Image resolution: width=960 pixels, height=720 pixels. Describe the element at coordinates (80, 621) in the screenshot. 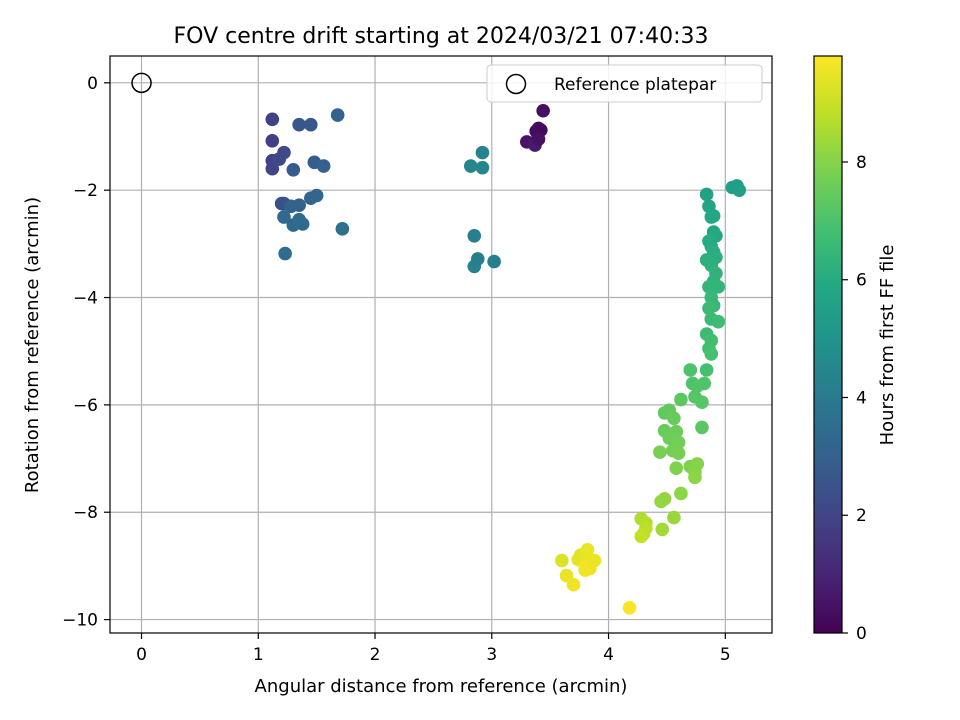

I see `y-tick-label: −10` at that location.